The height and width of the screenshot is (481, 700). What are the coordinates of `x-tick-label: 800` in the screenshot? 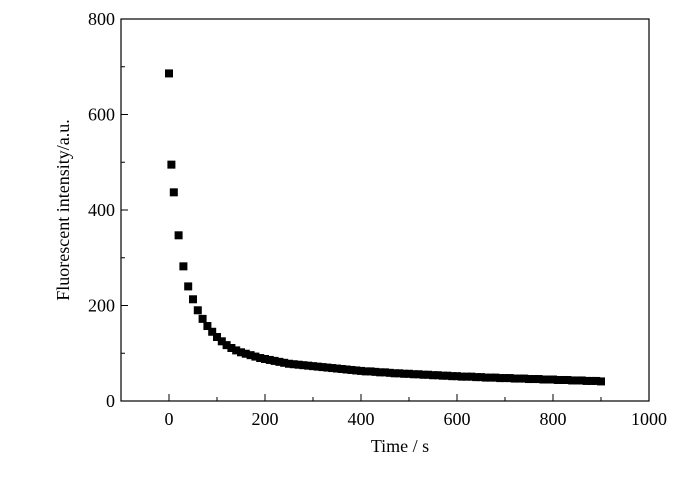 It's located at (553, 419).